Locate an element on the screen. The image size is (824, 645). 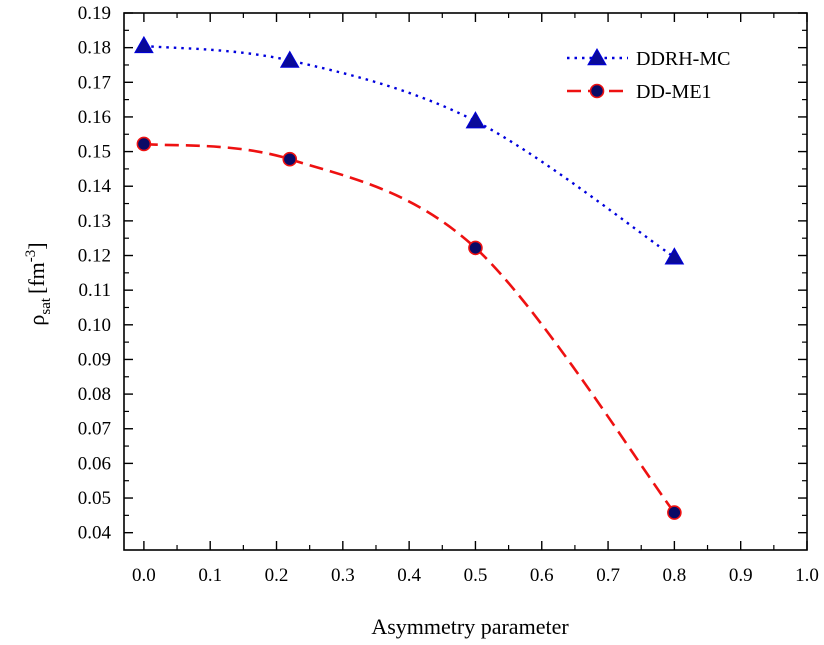
x-tick-label: 0.5 is located at coordinates (476, 575).